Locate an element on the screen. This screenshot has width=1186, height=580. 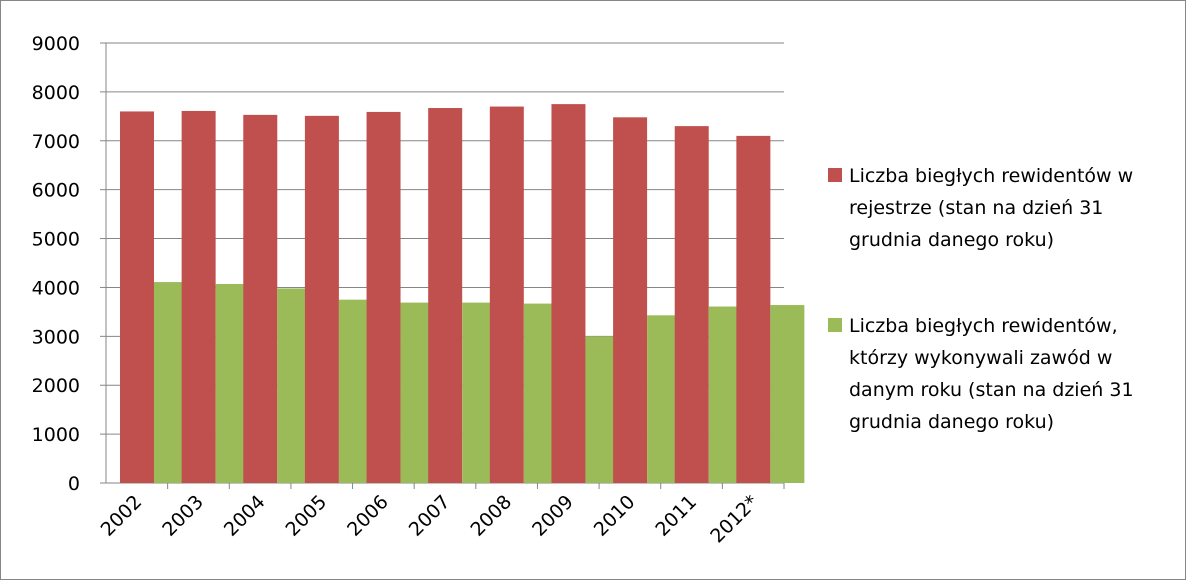
x-tick-label: 2010 is located at coordinates (615, 516).